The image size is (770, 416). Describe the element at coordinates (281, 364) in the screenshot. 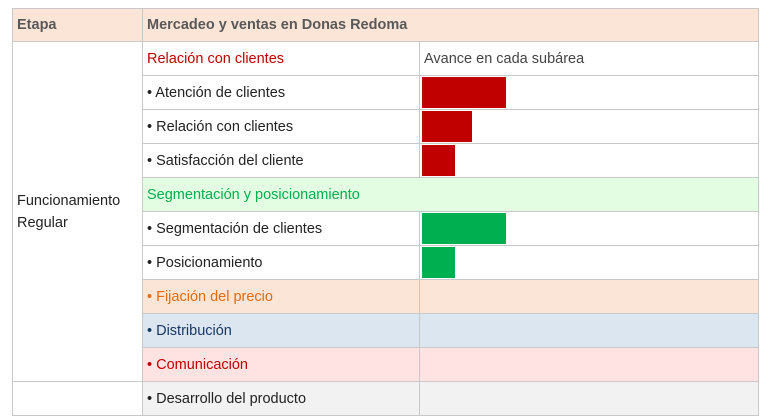

I see `section-label-comunicacion: • Comunicación` at that location.